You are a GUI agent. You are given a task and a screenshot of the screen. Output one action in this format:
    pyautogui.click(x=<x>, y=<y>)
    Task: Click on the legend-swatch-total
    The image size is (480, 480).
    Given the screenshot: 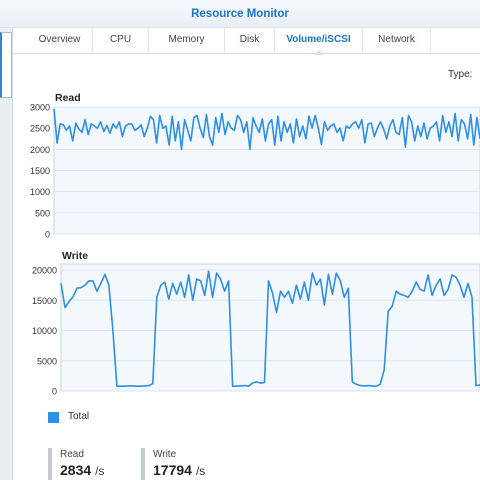 What is the action you would take?
    pyautogui.click(x=53, y=417)
    